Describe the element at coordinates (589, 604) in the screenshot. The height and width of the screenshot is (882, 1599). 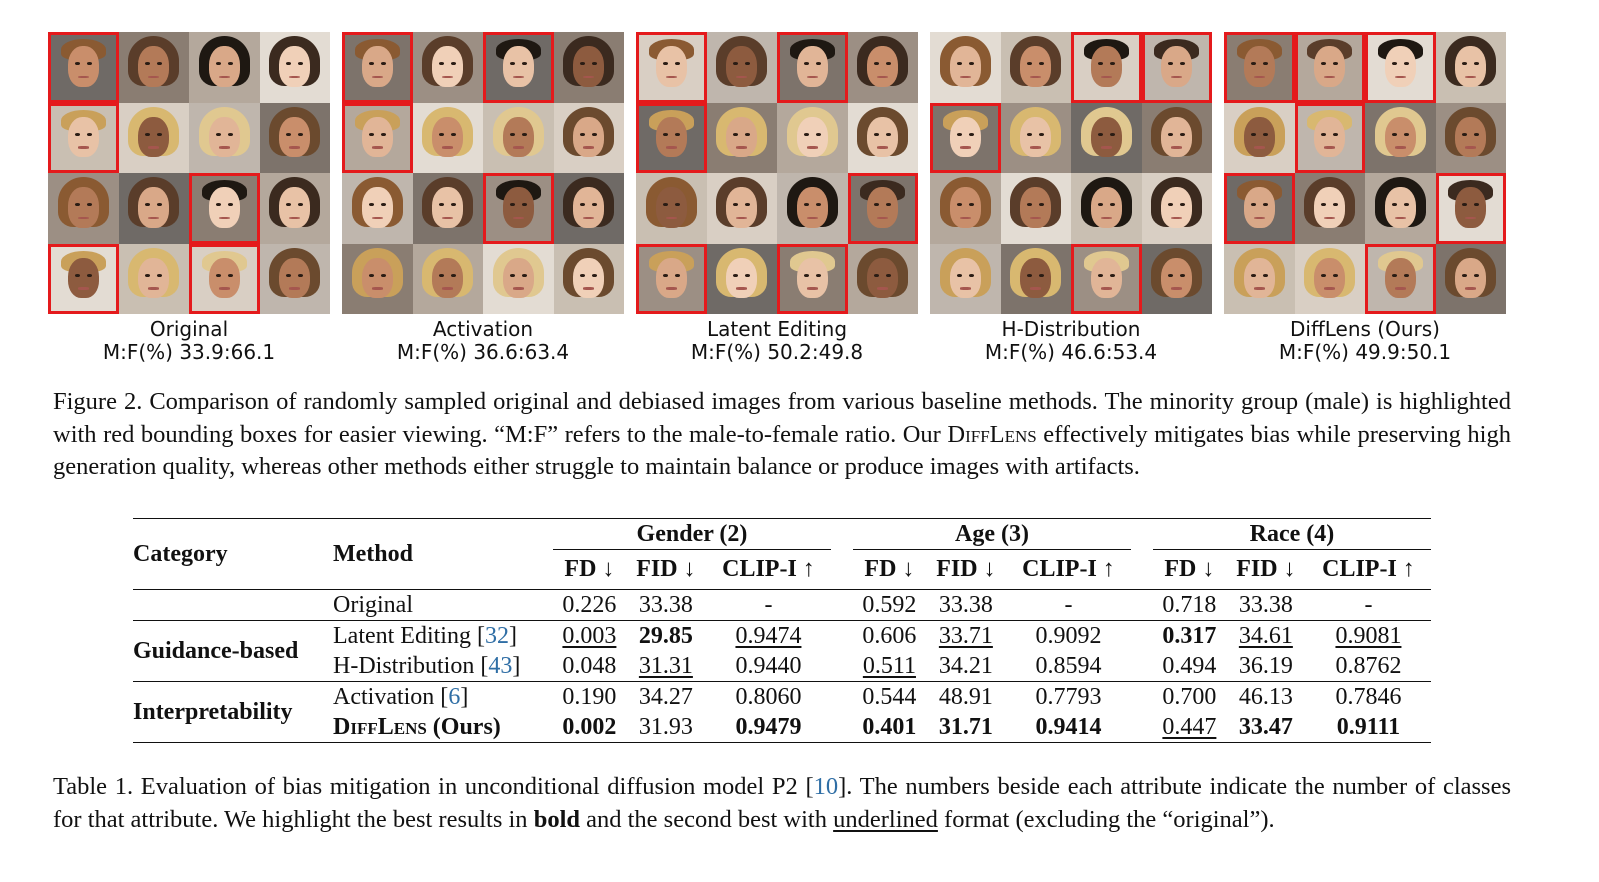
I see `value-cell: 0.226` at that location.